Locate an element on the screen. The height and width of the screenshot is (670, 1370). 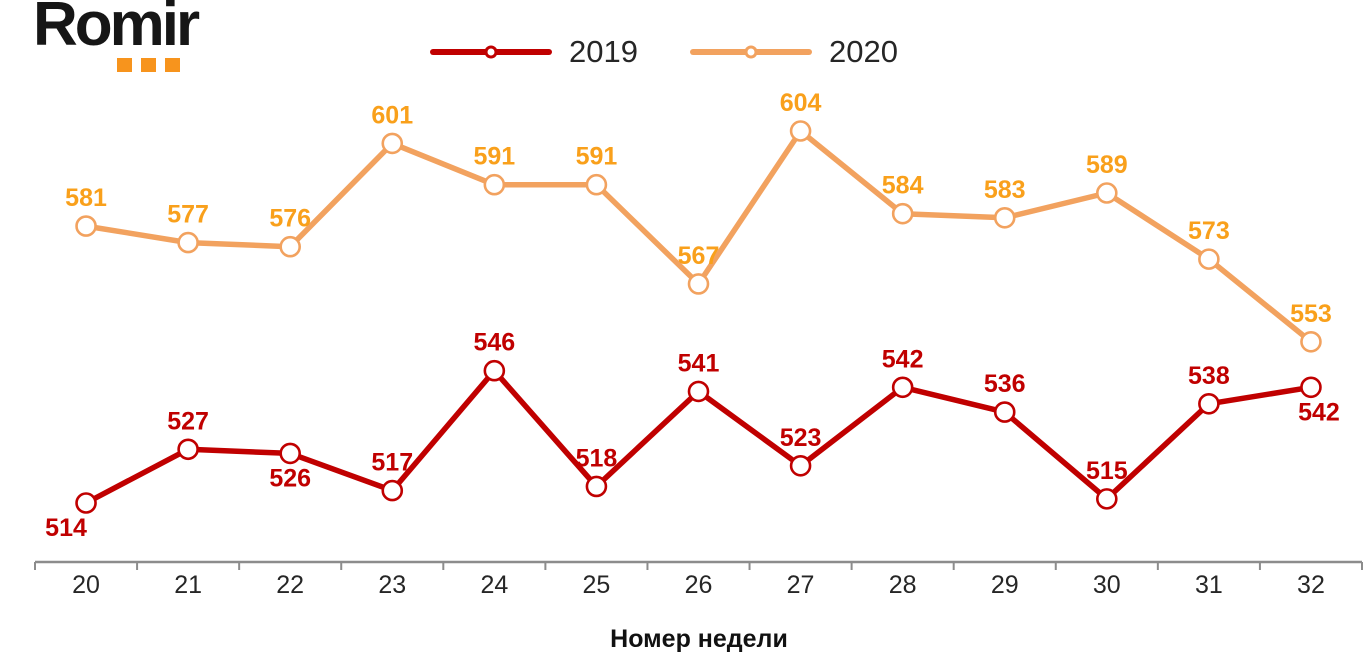
legend-label: 2020 is located at coordinates (863, 51).